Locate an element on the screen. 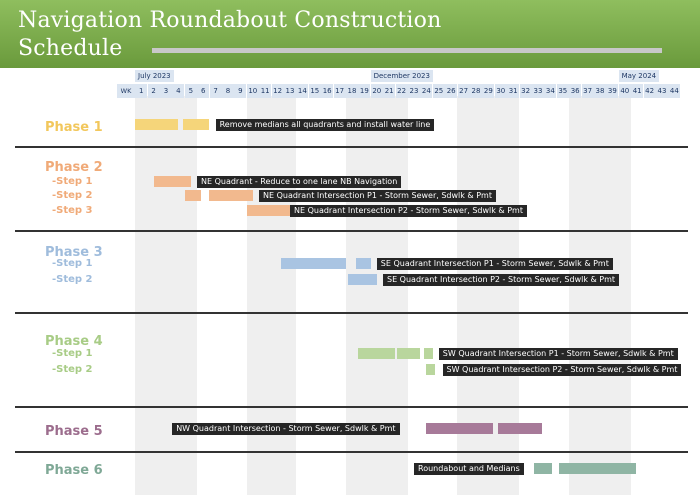 The width and height of the screenshot is (700, 495). week-number: 1 is located at coordinates (141, 91).